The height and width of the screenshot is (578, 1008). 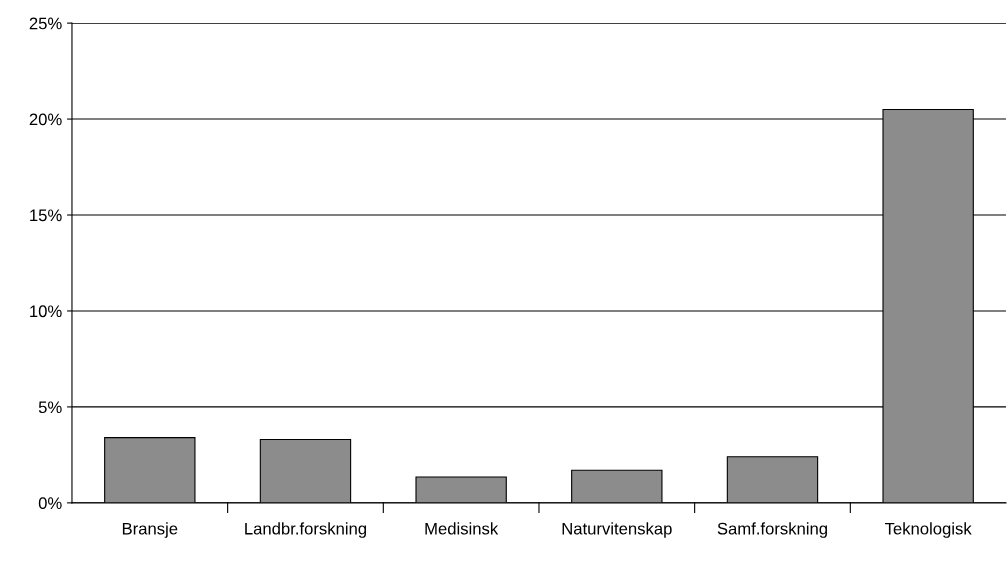 What do you see at coordinates (45, 23) in the screenshot?
I see `y-tick-label: 25%` at bounding box center [45, 23].